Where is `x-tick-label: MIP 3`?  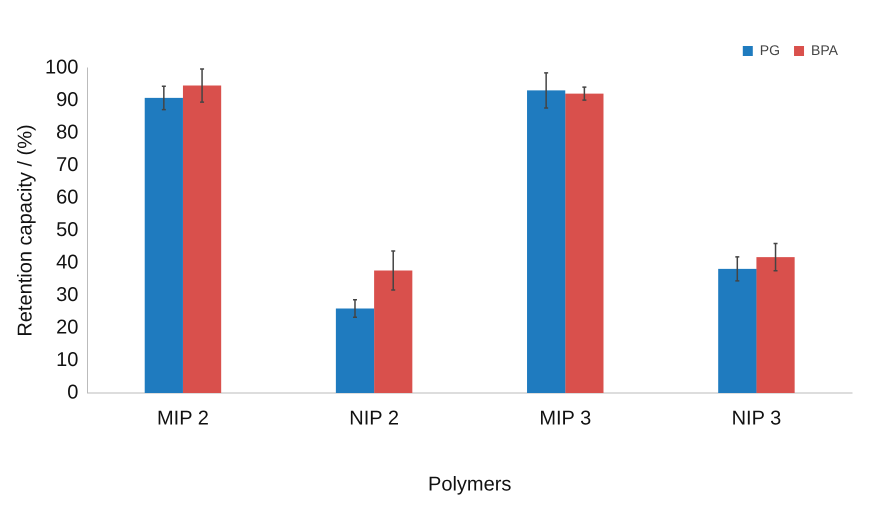 x-tick-label: MIP 3 is located at coordinates (565, 419).